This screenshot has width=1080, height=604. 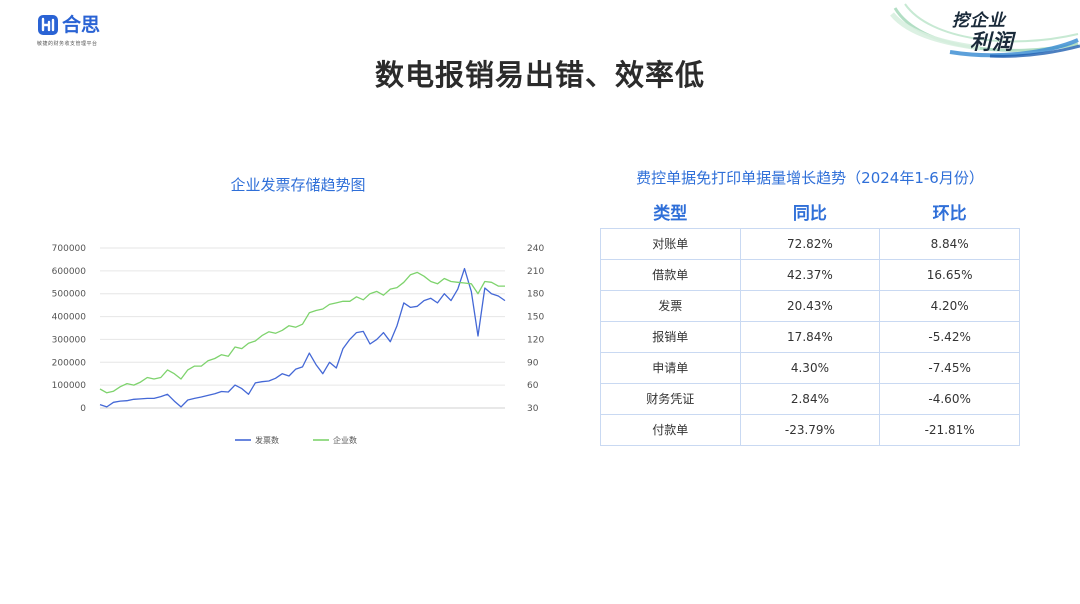 What do you see at coordinates (670, 336) in the screenshot?
I see `cell-type: 报销单` at bounding box center [670, 336].